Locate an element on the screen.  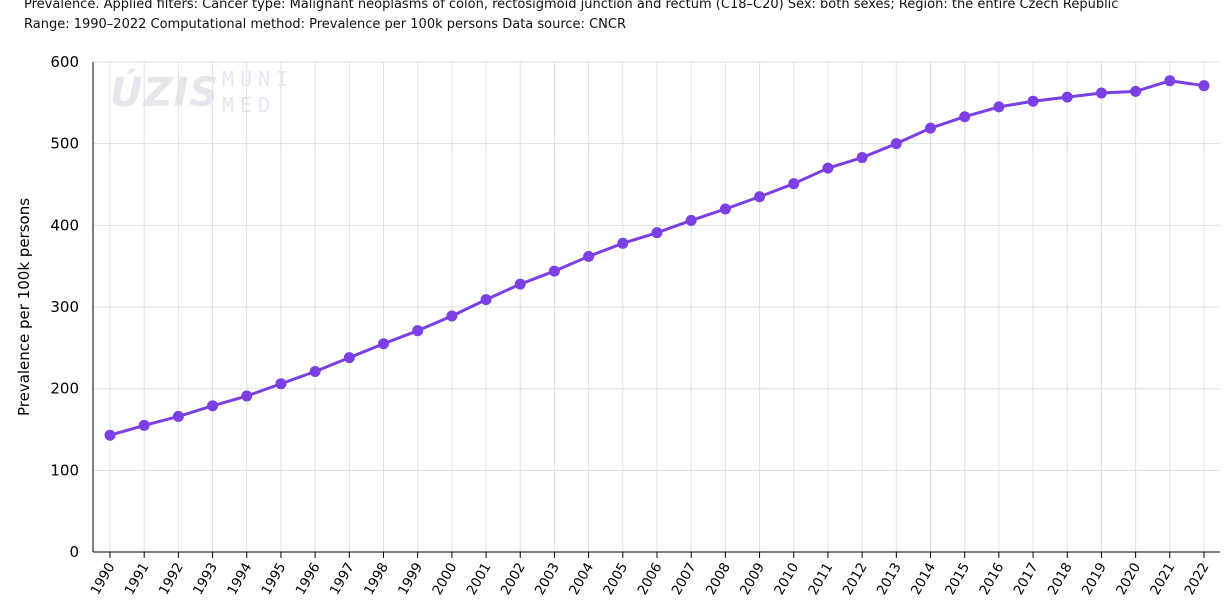
x-tick-label: 2017 is located at coordinates (1025, 579).